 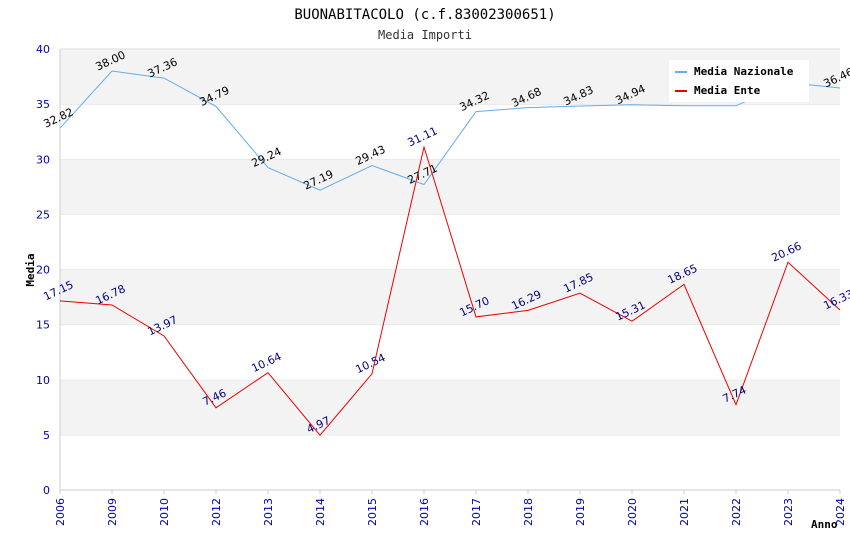 What do you see at coordinates (632, 512) in the screenshot?
I see `x-tick-label: 2020` at bounding box center [632, 512].